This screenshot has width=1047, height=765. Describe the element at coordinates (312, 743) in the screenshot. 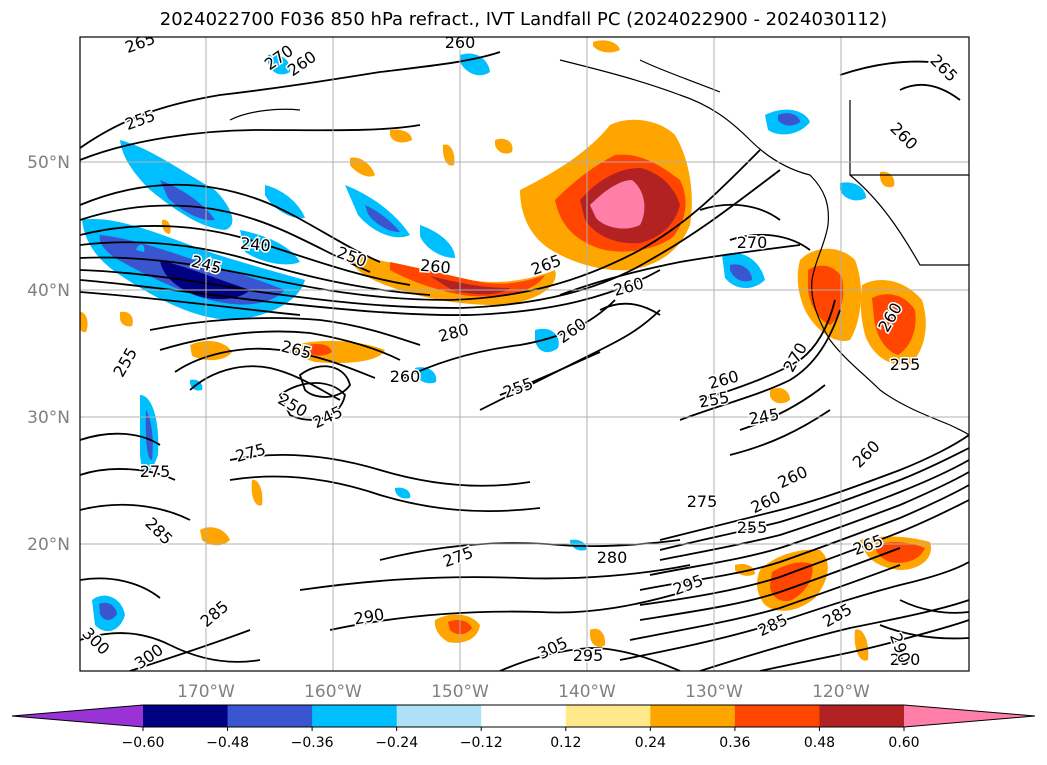

I see `colorbar-tick-label: −0.36` at that location.